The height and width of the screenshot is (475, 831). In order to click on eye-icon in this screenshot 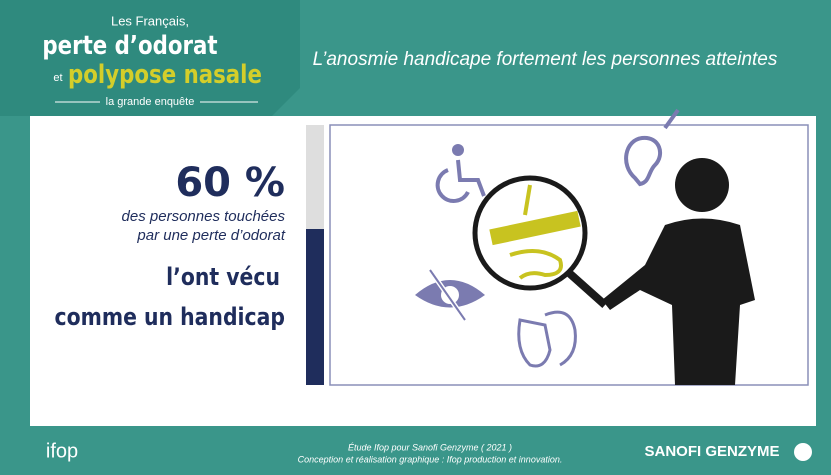, I will do `click(450, 295)`.